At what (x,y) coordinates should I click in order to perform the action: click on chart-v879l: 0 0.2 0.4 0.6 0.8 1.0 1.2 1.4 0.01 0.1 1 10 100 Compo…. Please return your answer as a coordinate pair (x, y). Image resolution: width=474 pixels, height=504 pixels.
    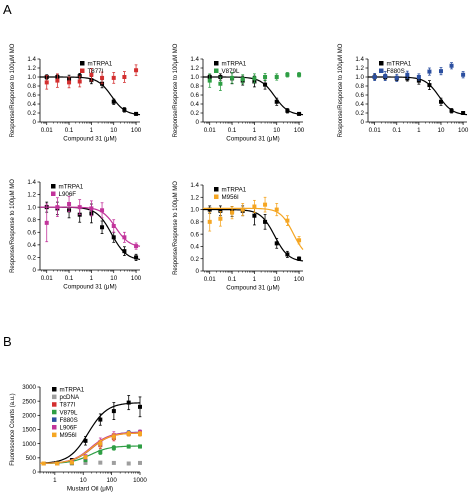
    Looking at the image, I should click on (239, 92).